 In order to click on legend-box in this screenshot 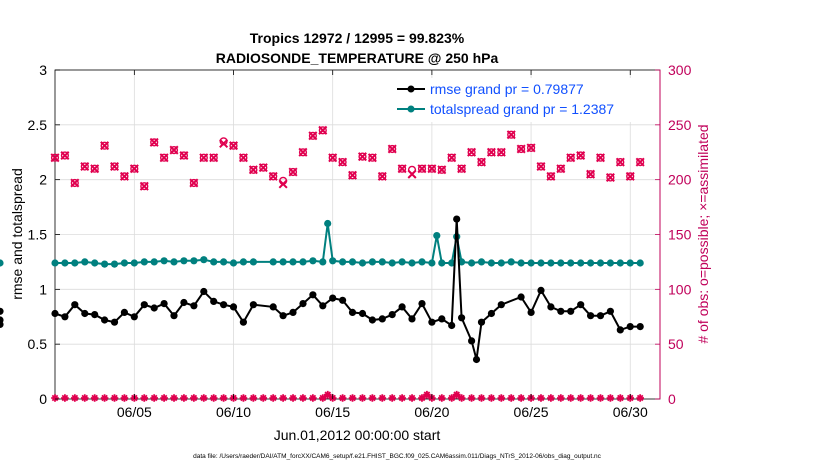, I will do `click(523, 100)`.